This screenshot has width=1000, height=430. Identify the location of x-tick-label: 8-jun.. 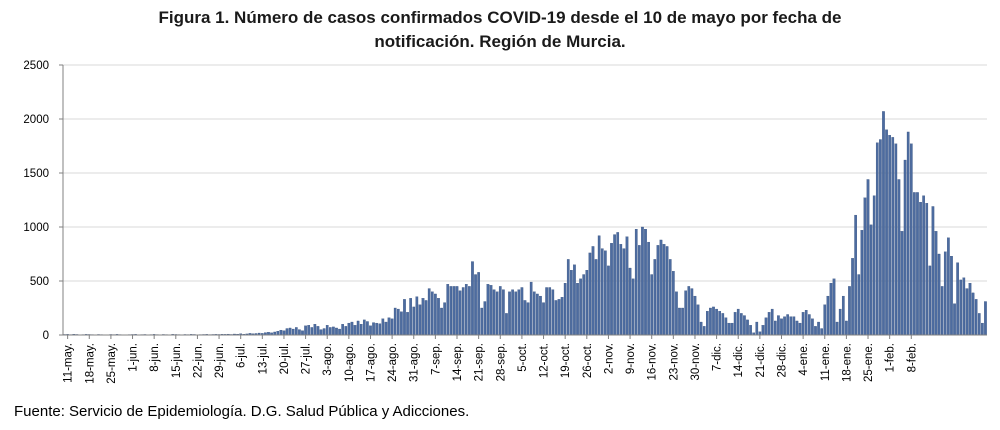
(155, 357).